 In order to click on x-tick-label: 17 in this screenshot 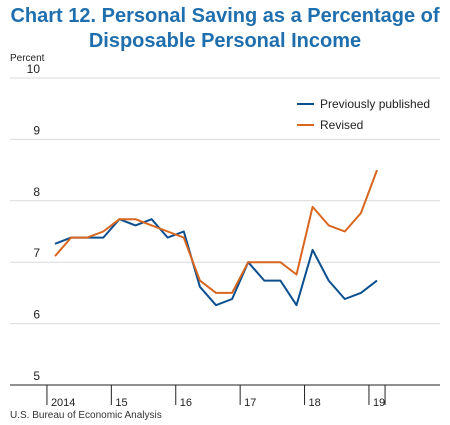, I will do `click(250, 403)`.